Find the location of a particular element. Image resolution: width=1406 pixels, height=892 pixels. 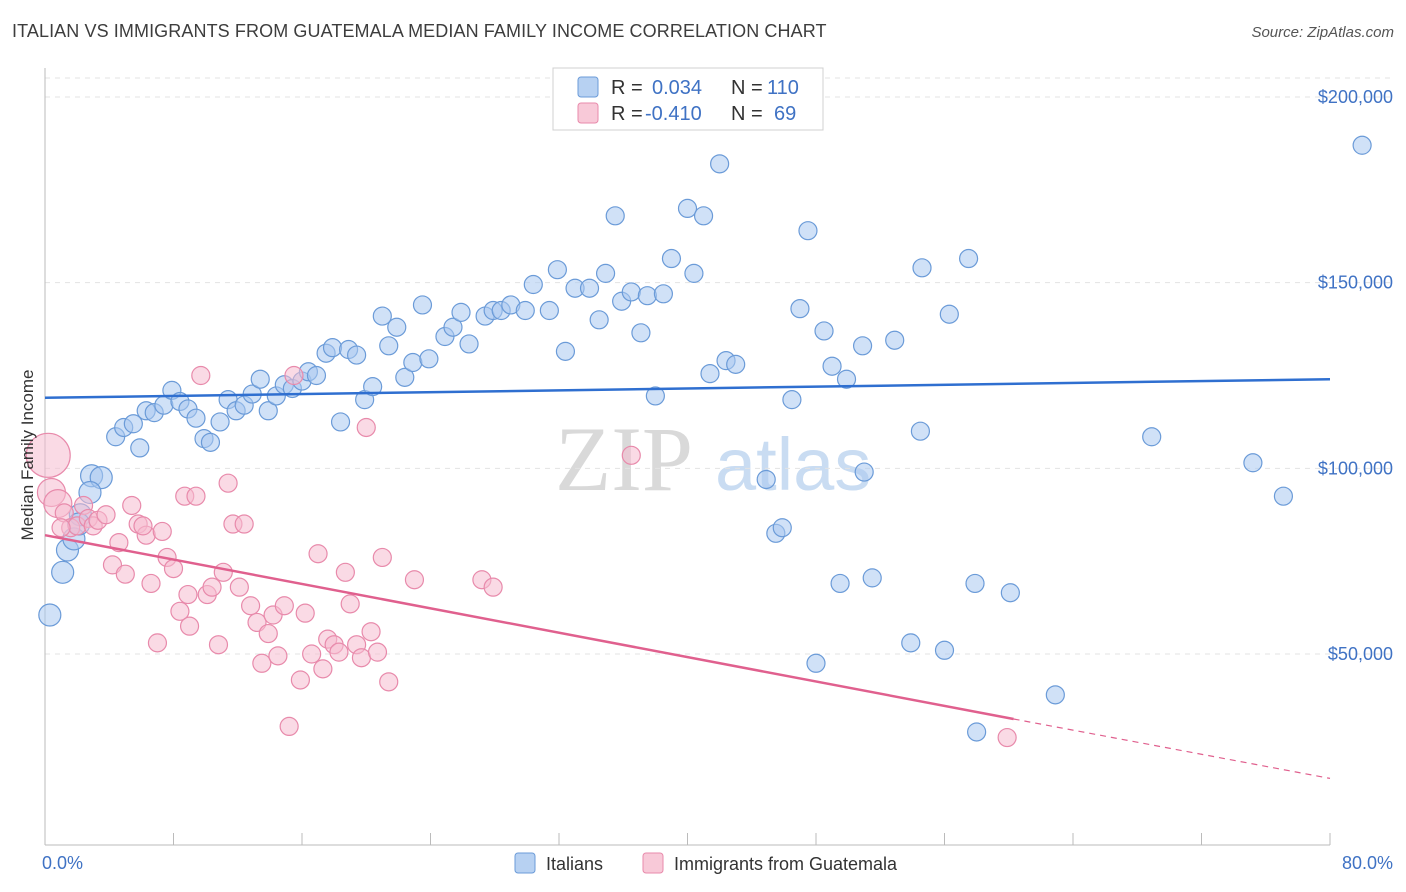

y-tick-label: $100,000 is located at coordinates (1355, 468).